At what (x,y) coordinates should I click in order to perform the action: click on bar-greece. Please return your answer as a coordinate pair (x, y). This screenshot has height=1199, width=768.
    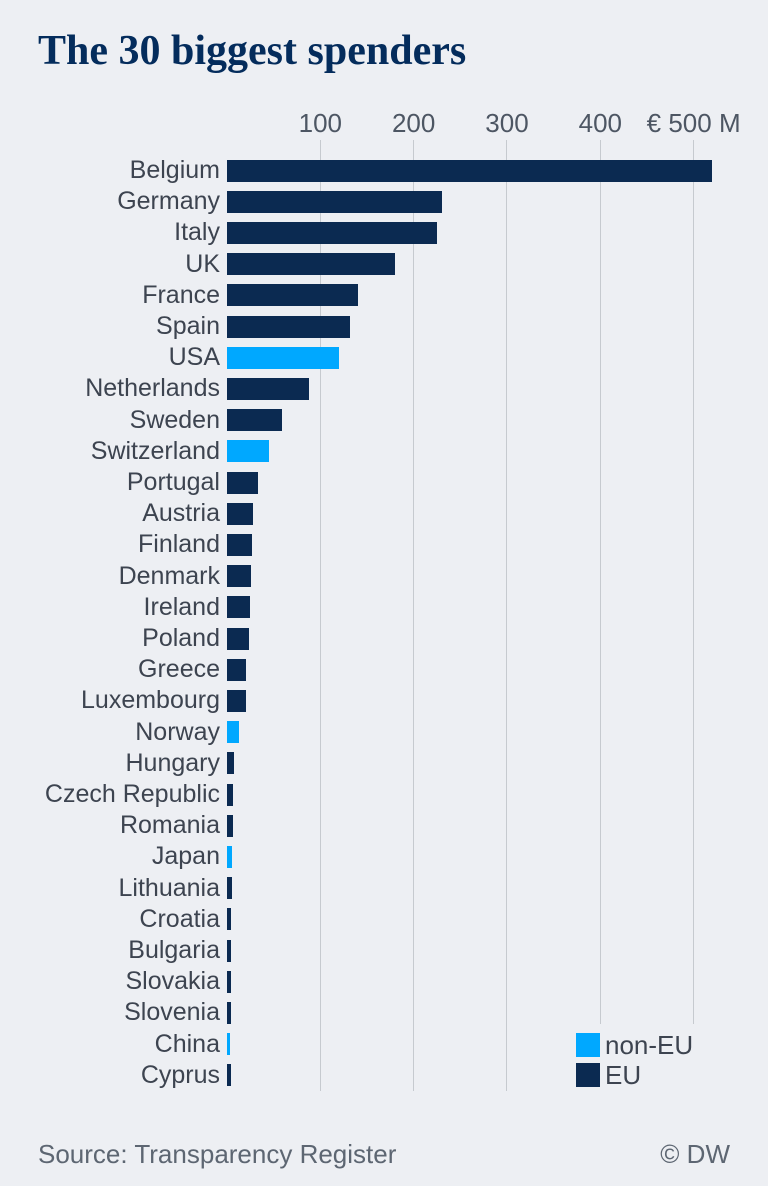
    Looking at the image, I should click on (236, 669).